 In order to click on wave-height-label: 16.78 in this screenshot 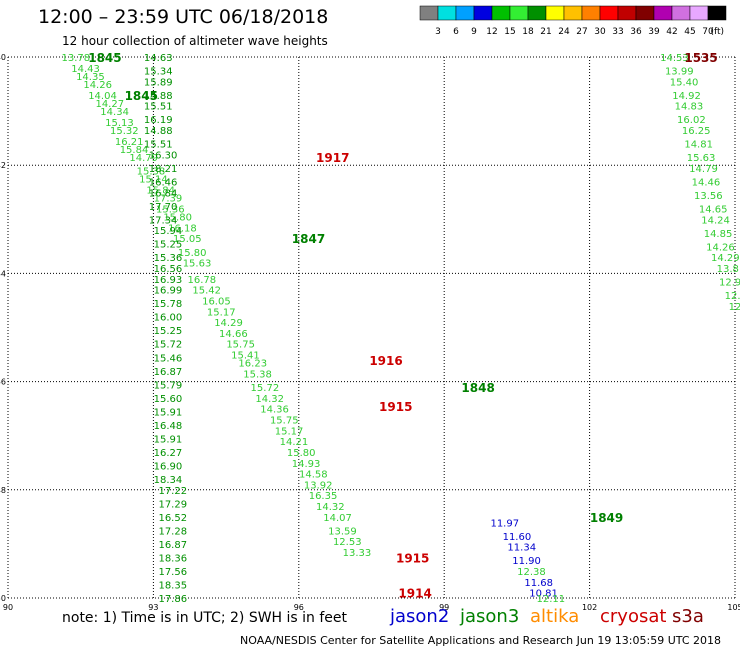, I will do `click(202, 280)`.